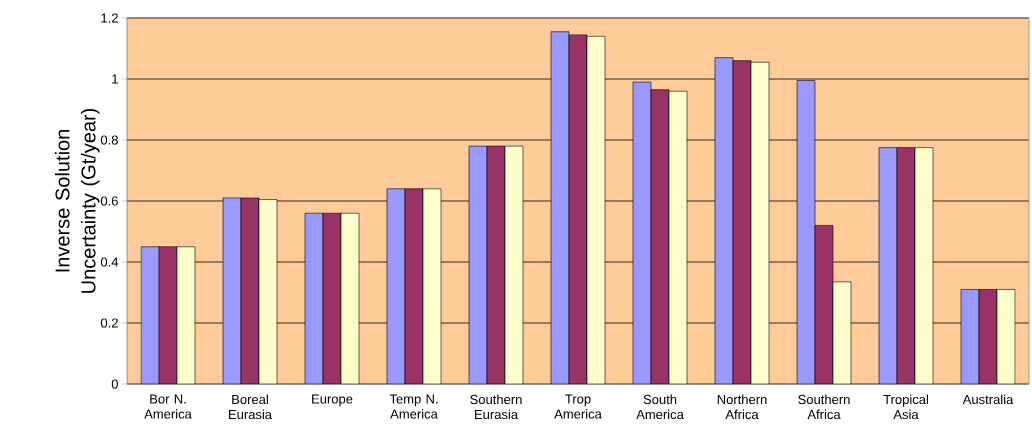 Image resolution: width=1032 pixels, height=440 pixels. What do you see at coordinates (109, 18) in the screenshot?
I see `y-tick-label: 1.2` at bounding box center [109, 18].